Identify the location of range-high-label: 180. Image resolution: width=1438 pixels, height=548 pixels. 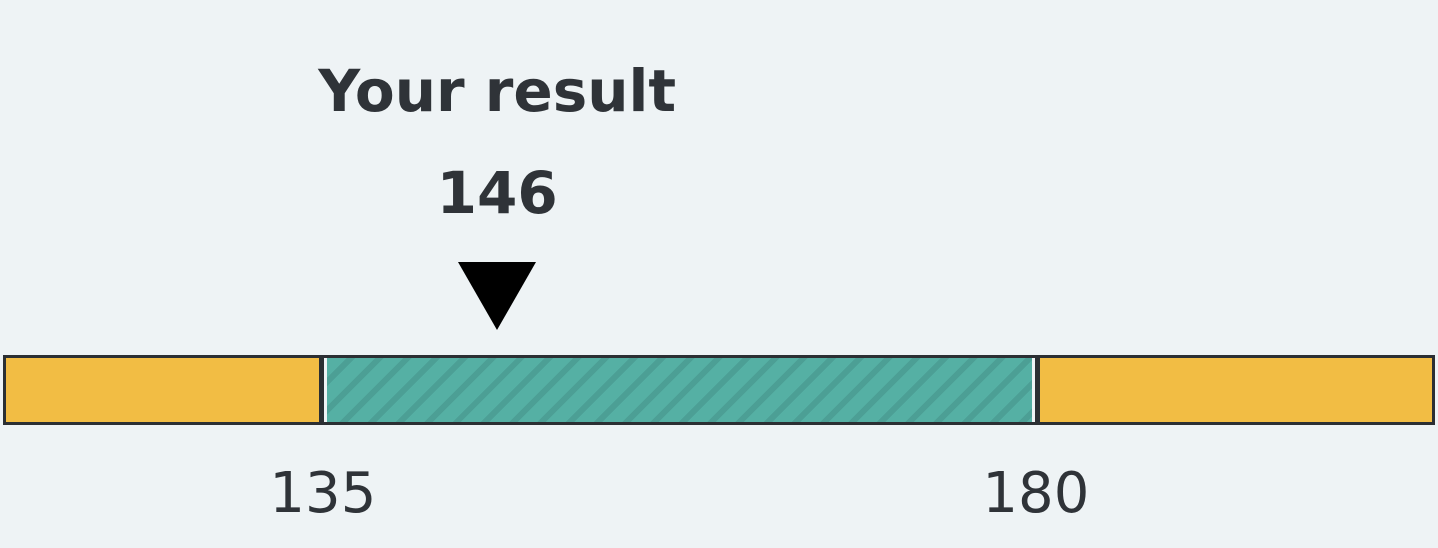
(1036, 493).